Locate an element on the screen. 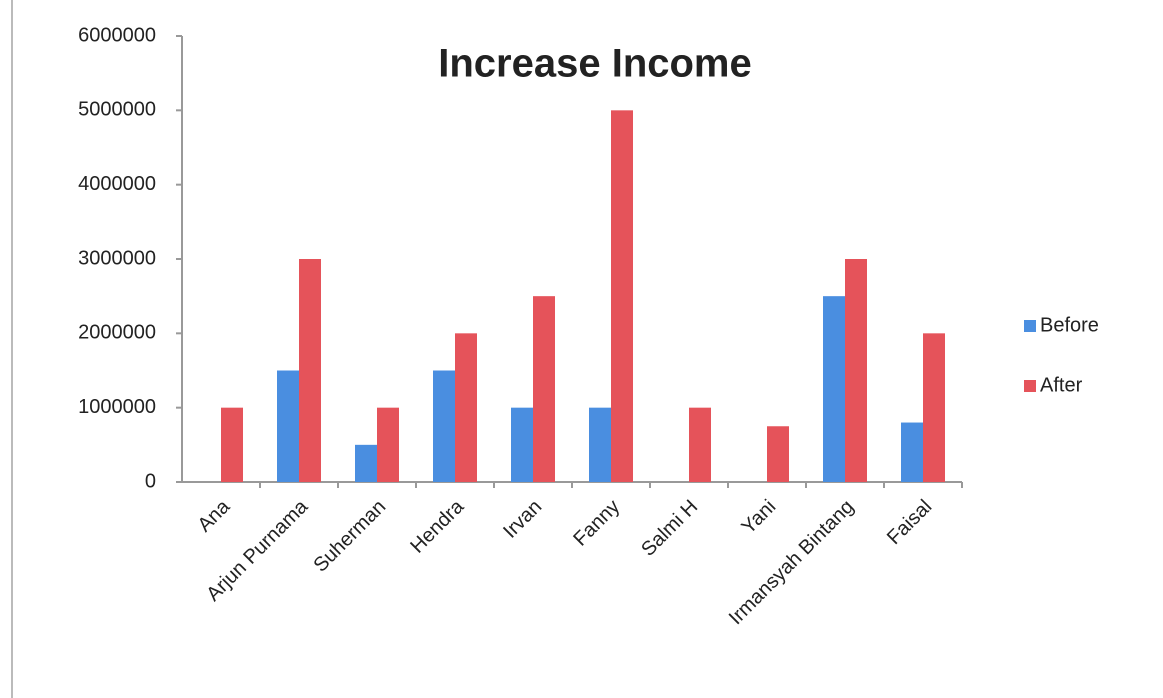 This screenshot has height=698, width=1163. y-tick-label: 1000000 is located at coordinates (117, 407).